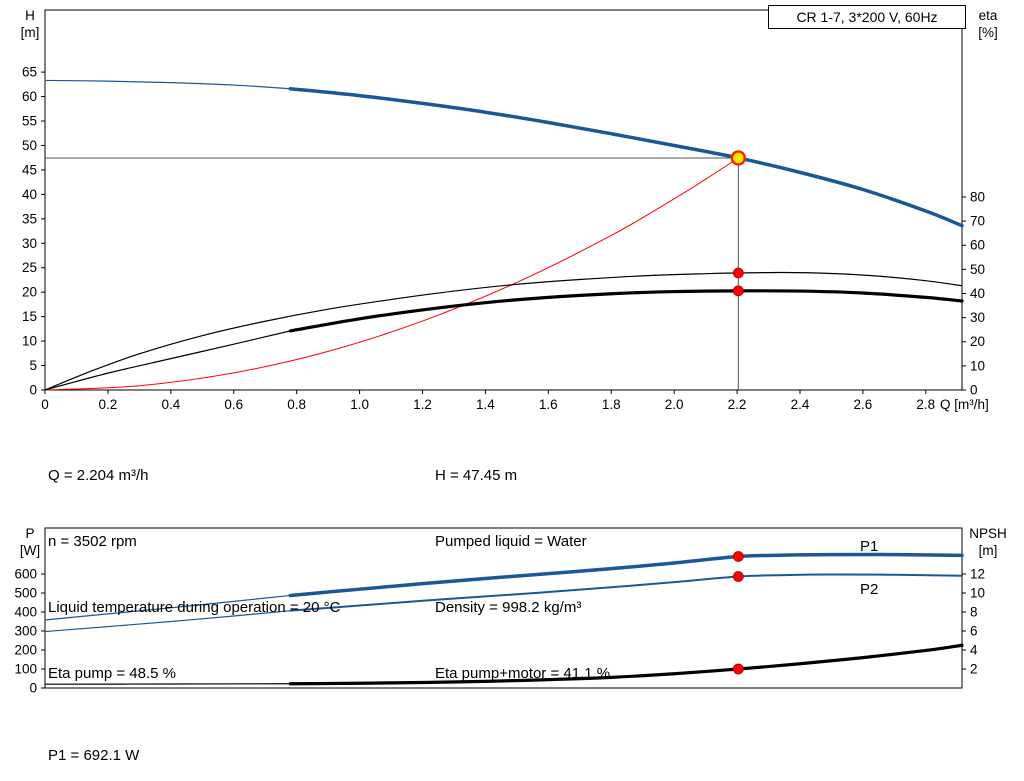 The height and width of the screenshot is (781, 1024). What do you see at coordinates (611, 404) in the screenshot?
I see `x-axis-tick-label: 1.8` at bounding box center [611, 404].